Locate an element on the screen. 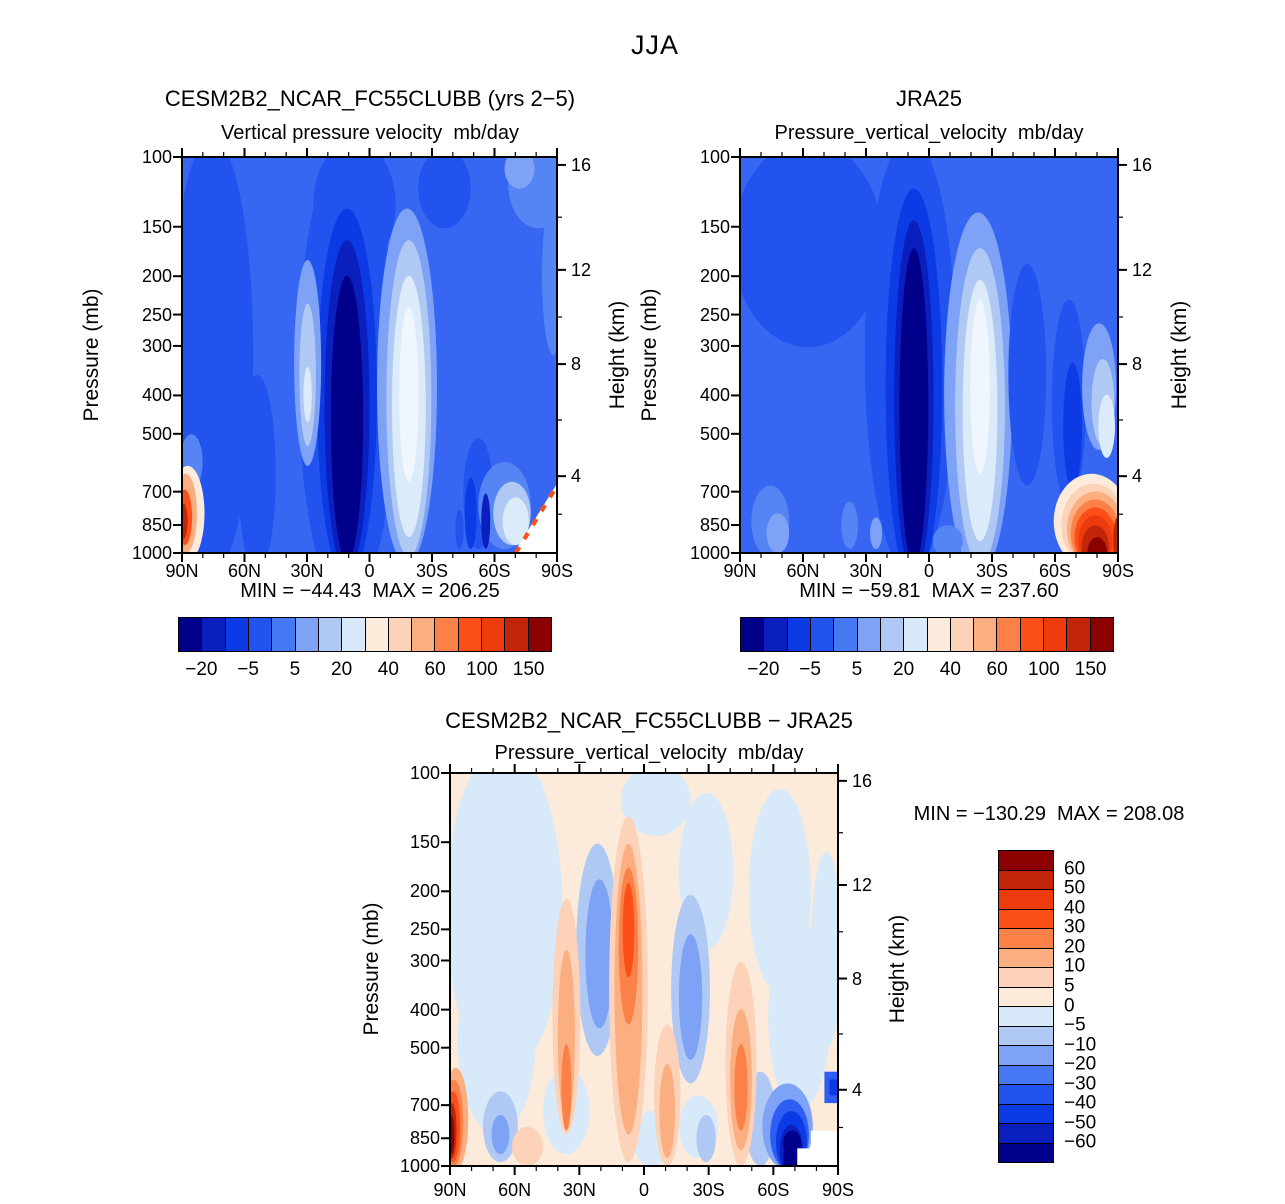 Image resolution: width=1285 pixels, height=1204 pixels. contour-field-diff is located at coordinates (644, 970).